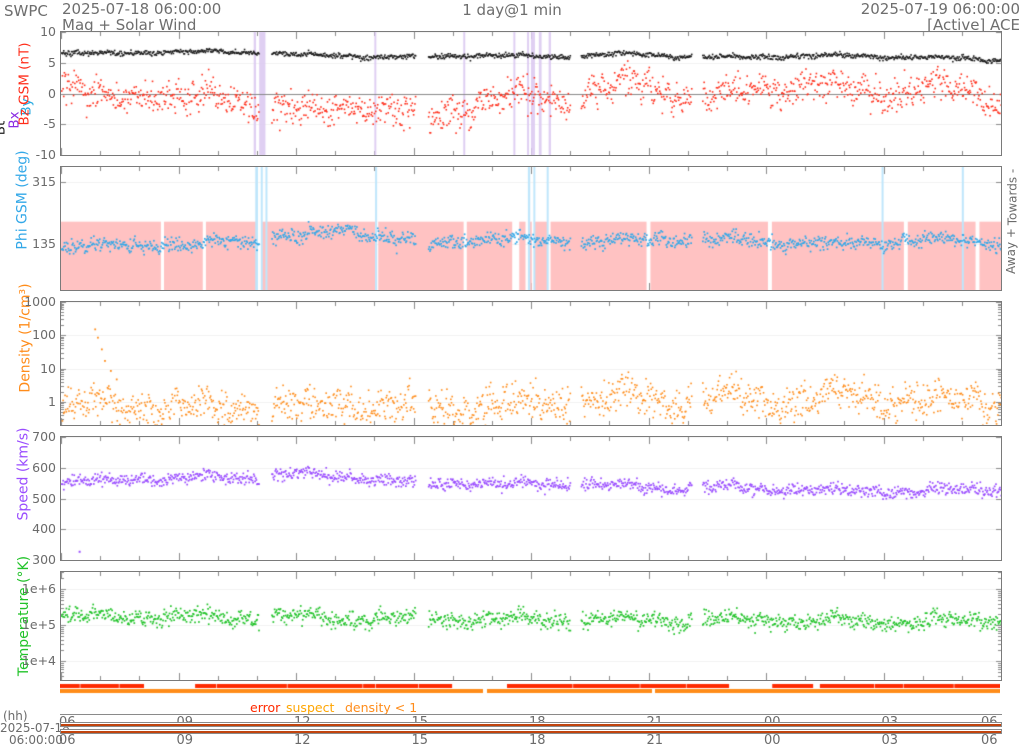 This screenshot has height=748, width=1024. Describe the element at coordinates (26, 11) in the screenshot. I see `agency-label: SWPC` at that location.